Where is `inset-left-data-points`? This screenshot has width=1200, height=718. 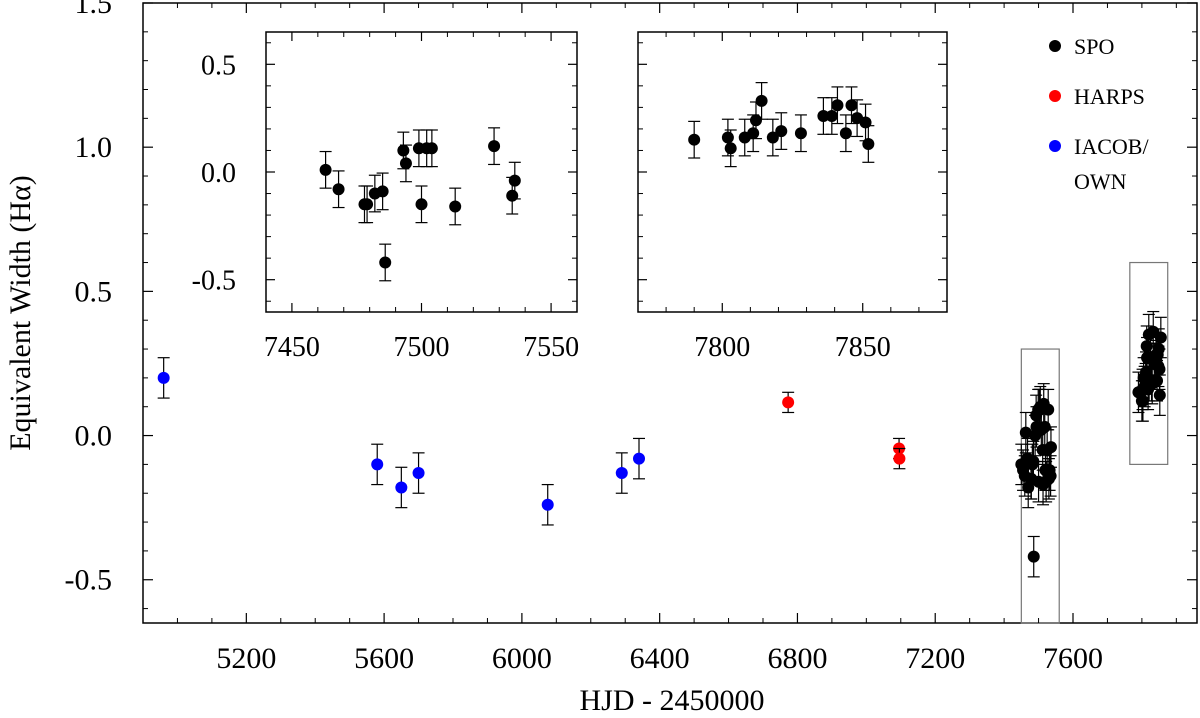
inset-left-data-points is located at coordinates (420, 204).